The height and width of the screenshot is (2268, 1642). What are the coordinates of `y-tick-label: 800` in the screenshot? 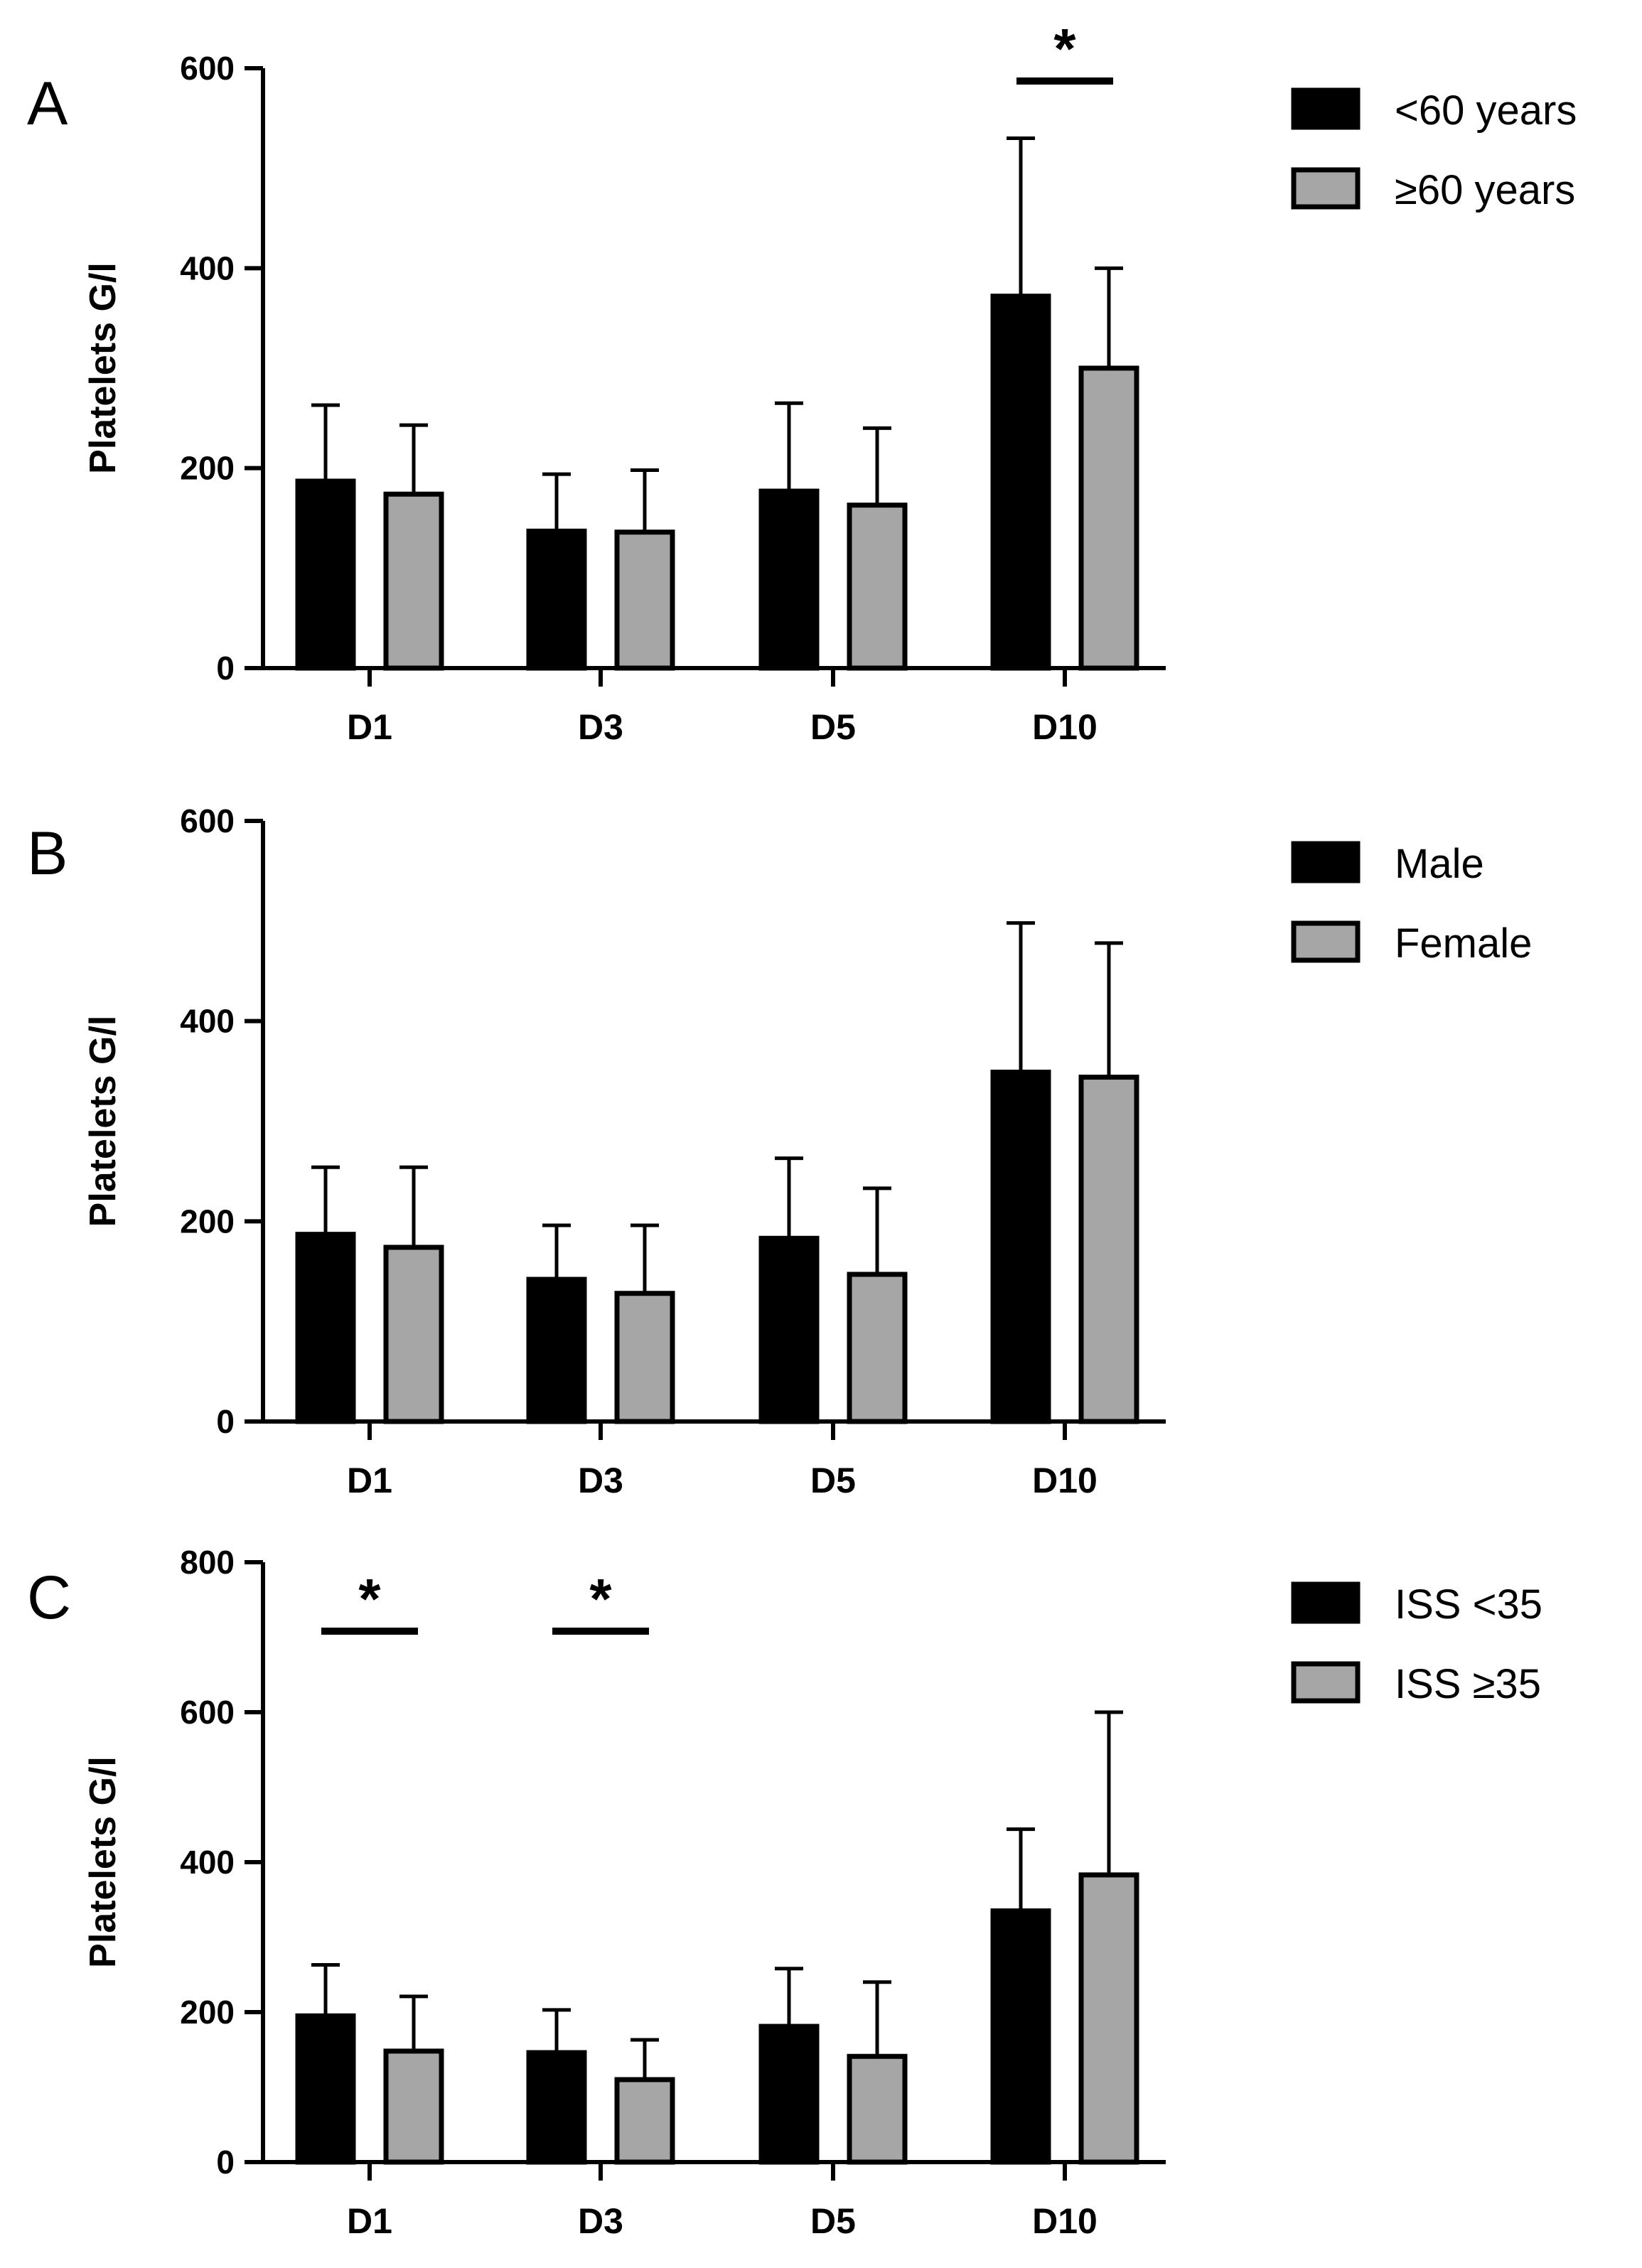 It's located at (207, 1562).